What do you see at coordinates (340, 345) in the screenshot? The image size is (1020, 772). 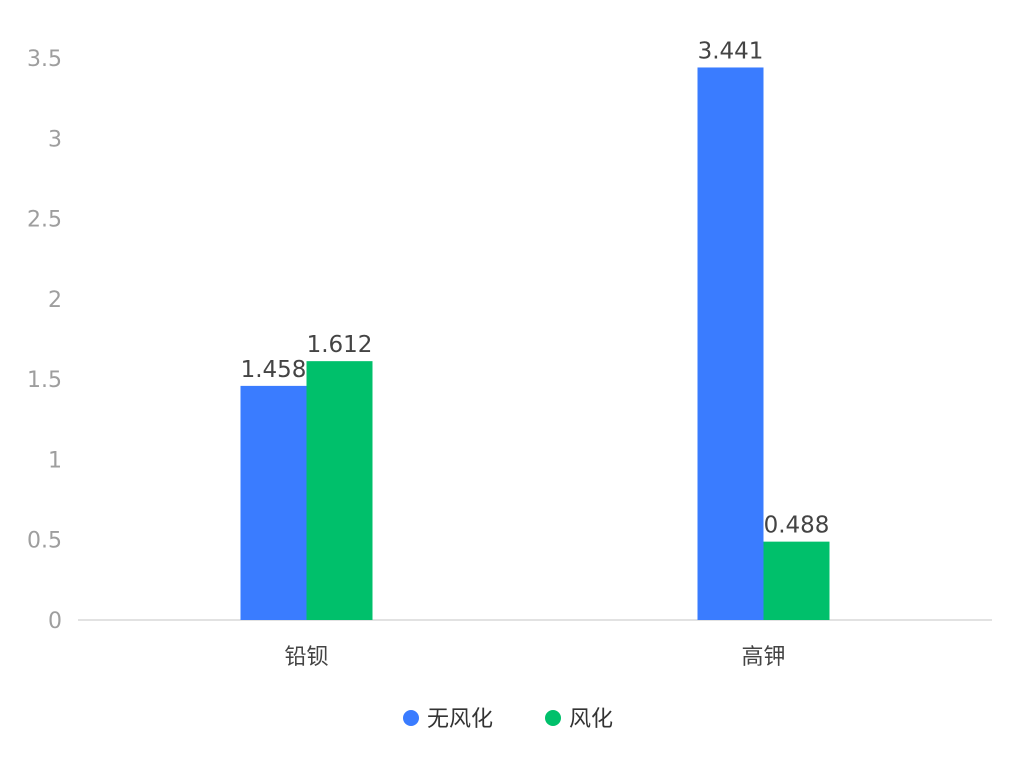 I see `data-label: 1.612` at bounding box center [340, 345].